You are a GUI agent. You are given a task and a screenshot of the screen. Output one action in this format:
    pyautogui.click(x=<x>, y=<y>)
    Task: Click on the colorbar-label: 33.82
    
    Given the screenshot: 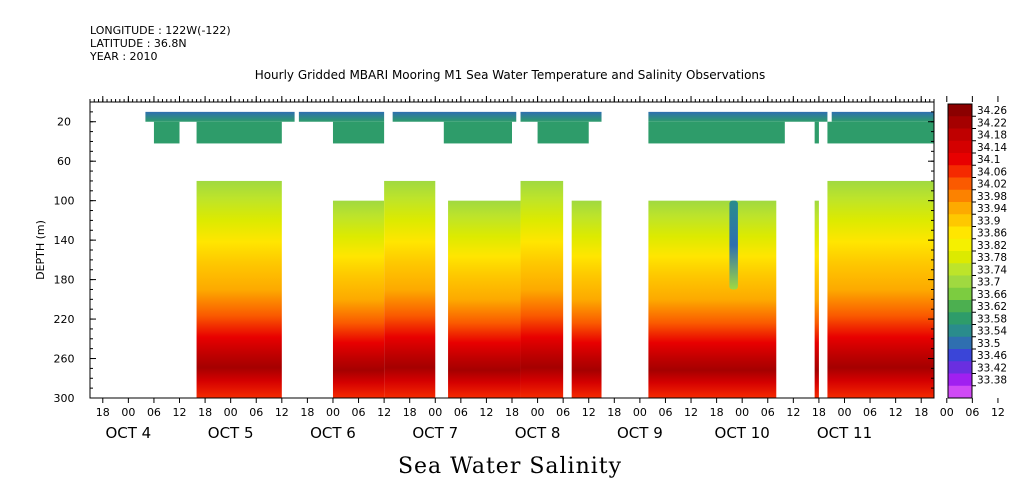 What is the action you would take?
    pyautogui.click(x=992, y=246)
    